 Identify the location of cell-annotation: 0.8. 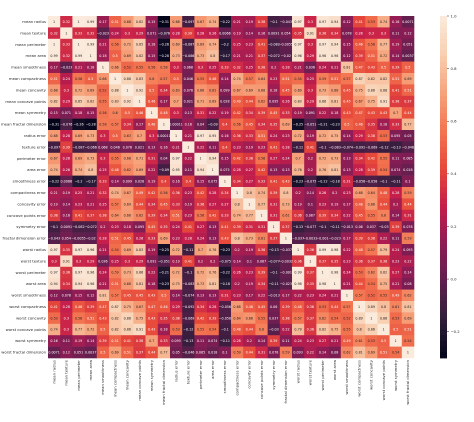
(383, 307).